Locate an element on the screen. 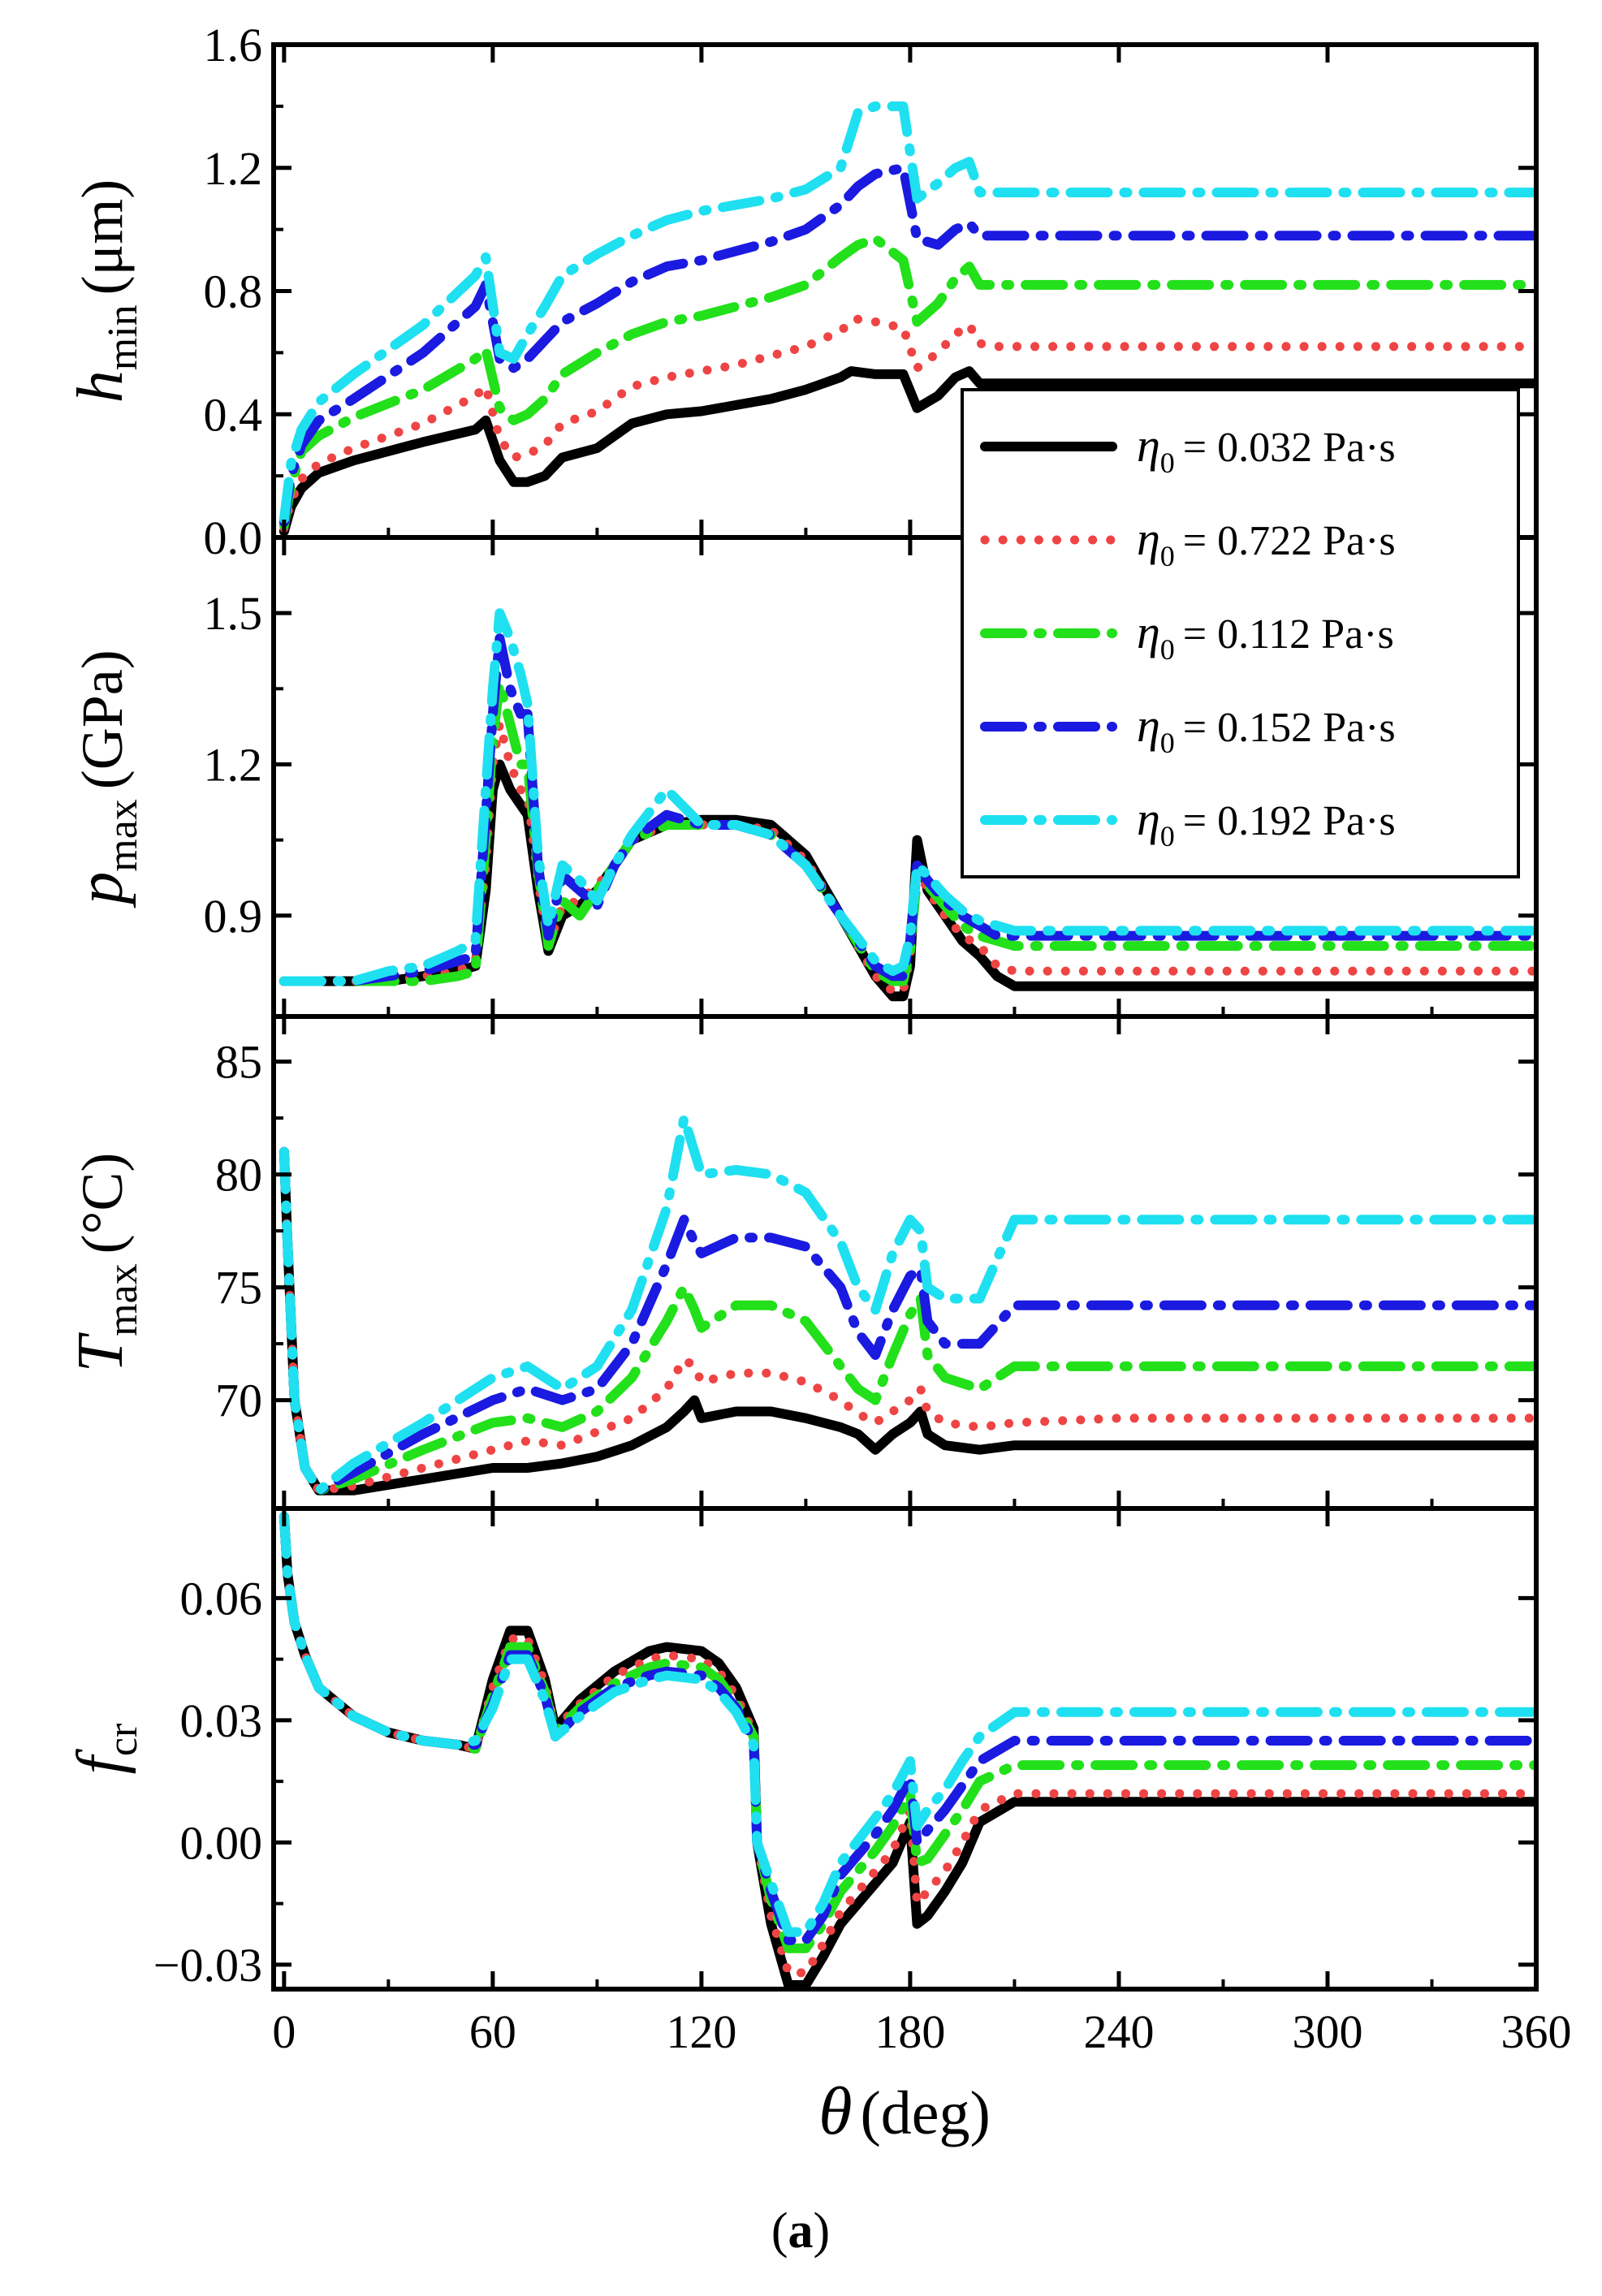  y-tick-label-pmax: 1.5 is located at coordinates (234, 613).